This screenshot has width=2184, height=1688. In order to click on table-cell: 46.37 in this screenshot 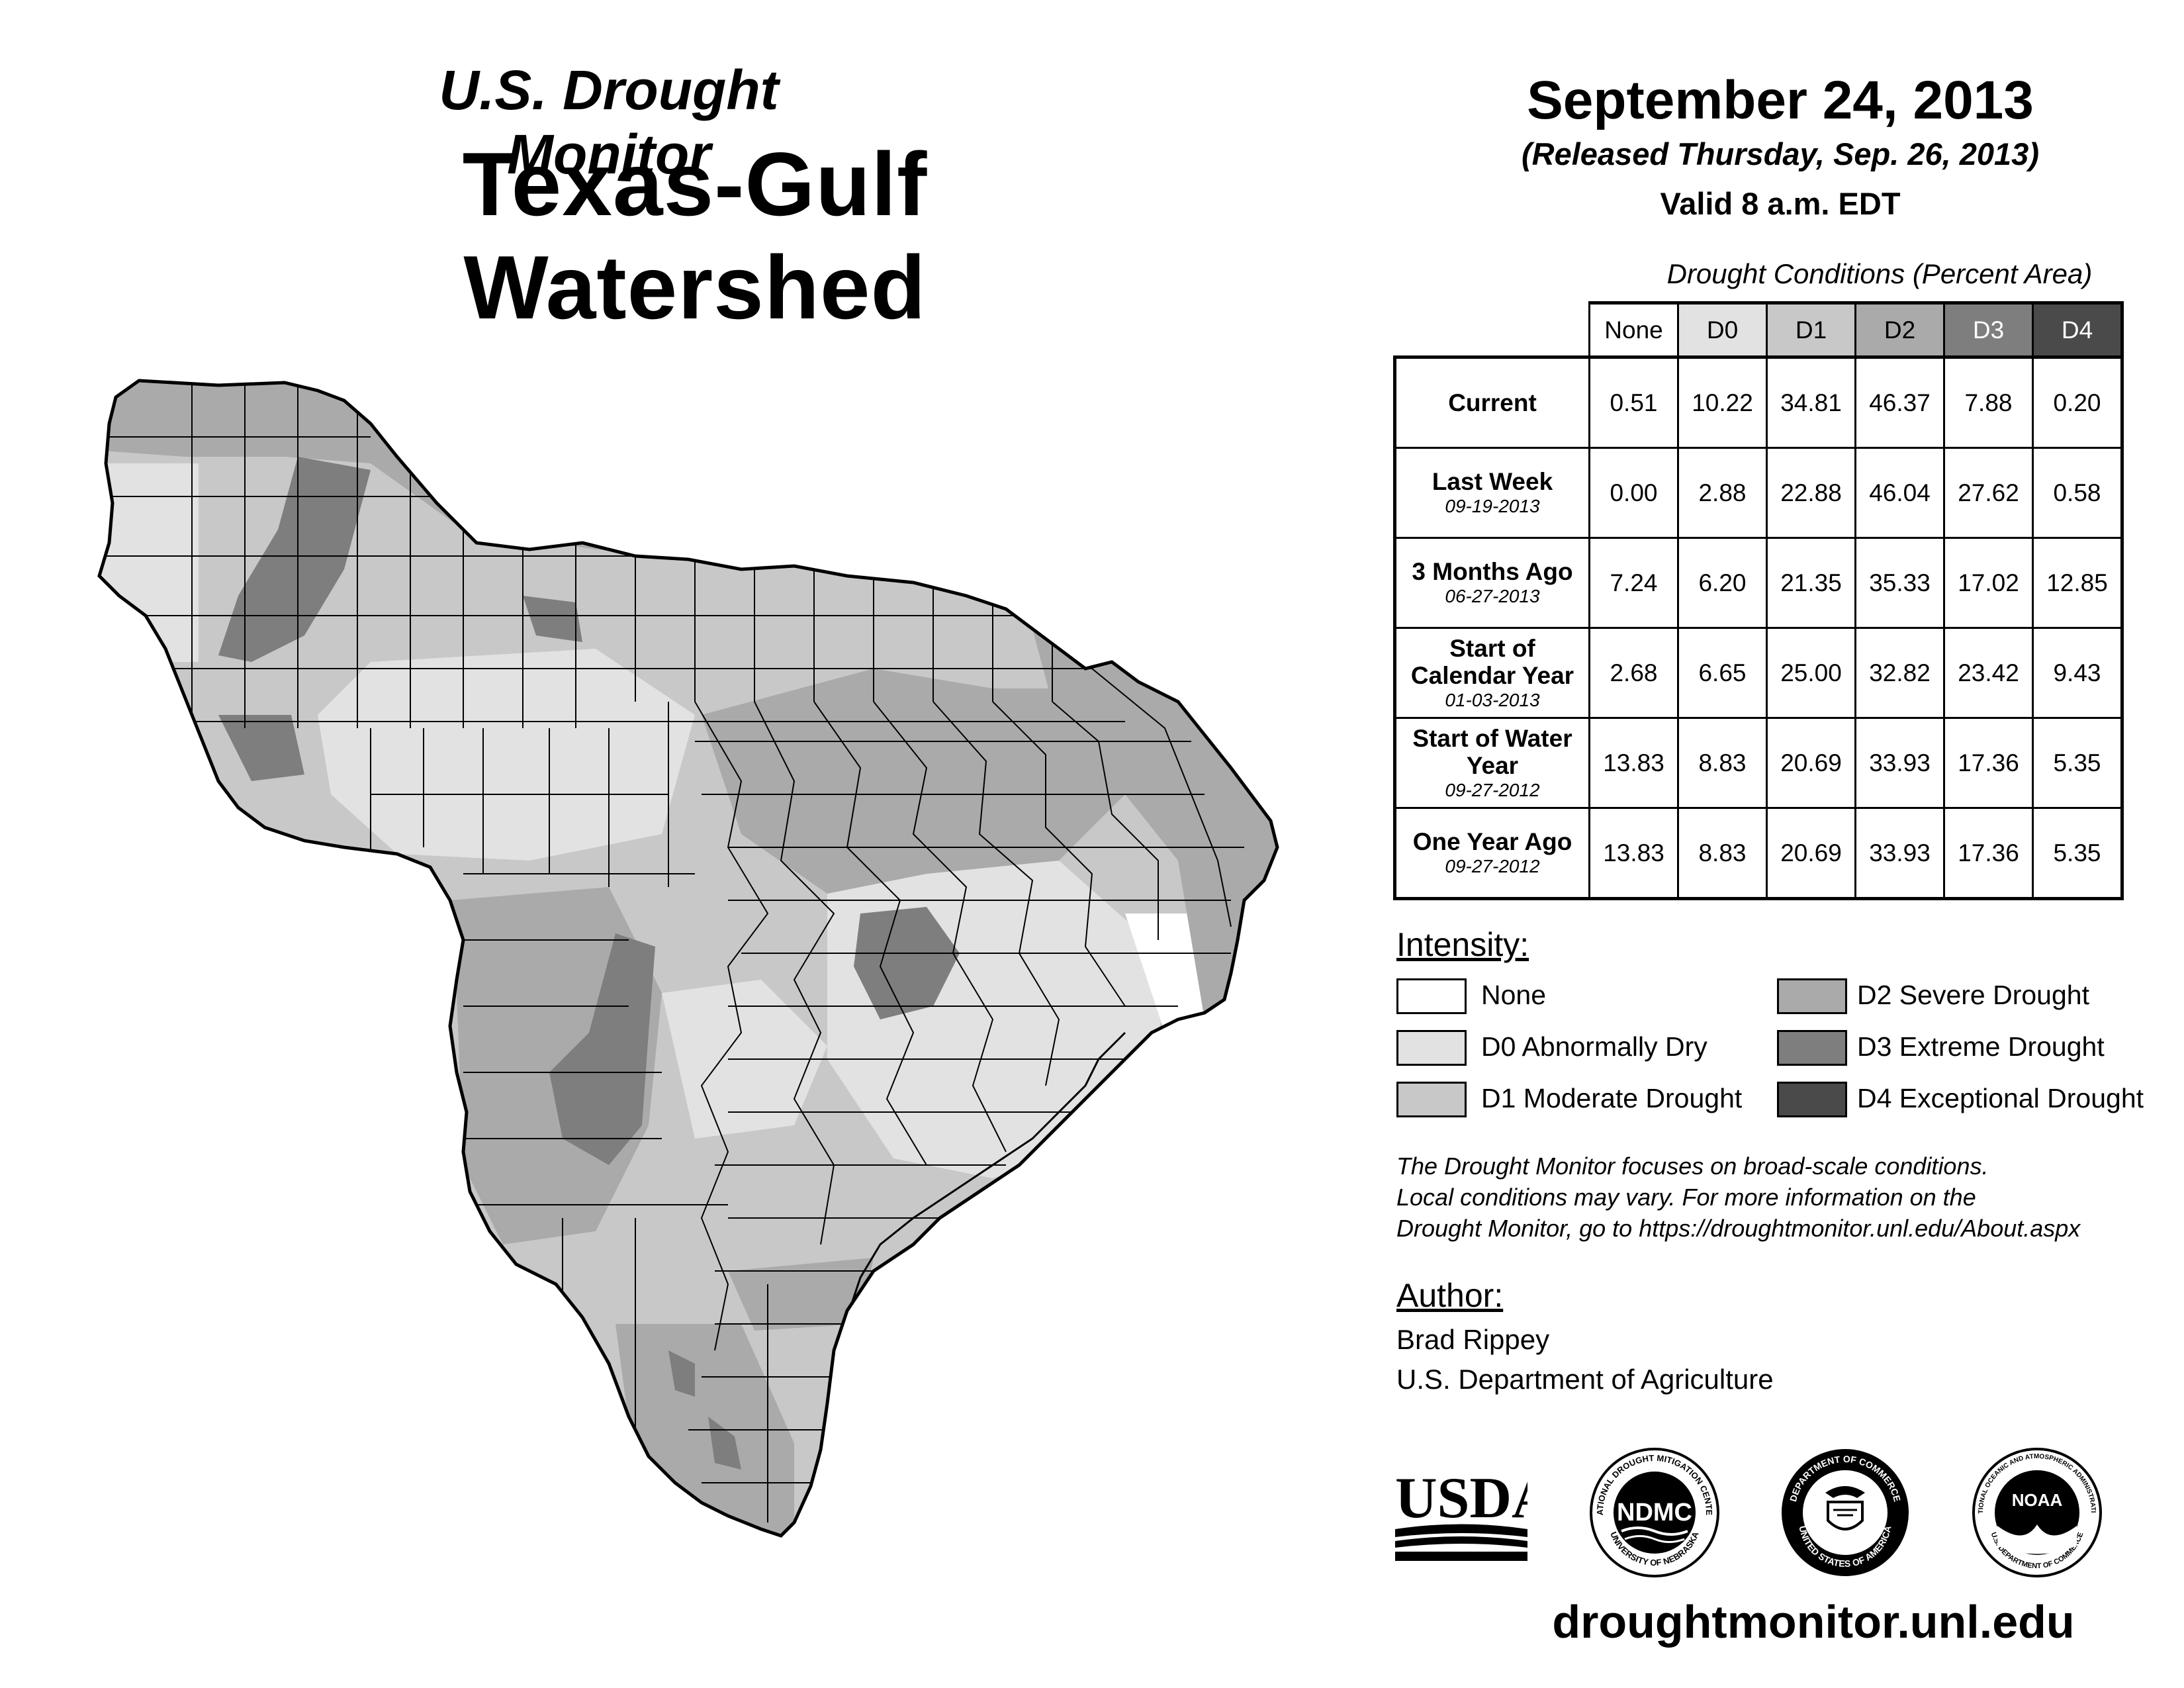, I will do `click(1900, 402)`.